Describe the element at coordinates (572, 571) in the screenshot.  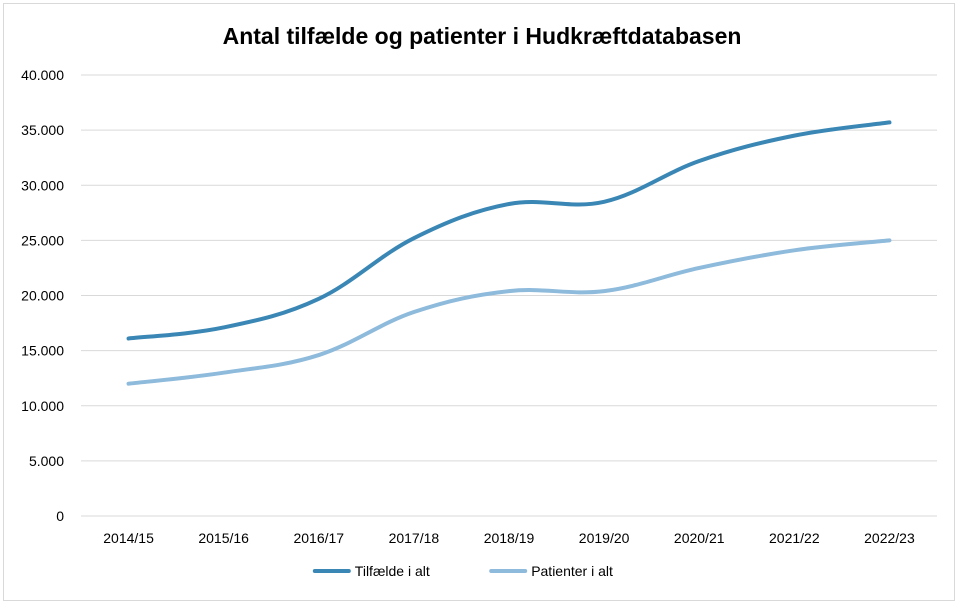
I see `legend-label-2: Patienter i alt` at that location.